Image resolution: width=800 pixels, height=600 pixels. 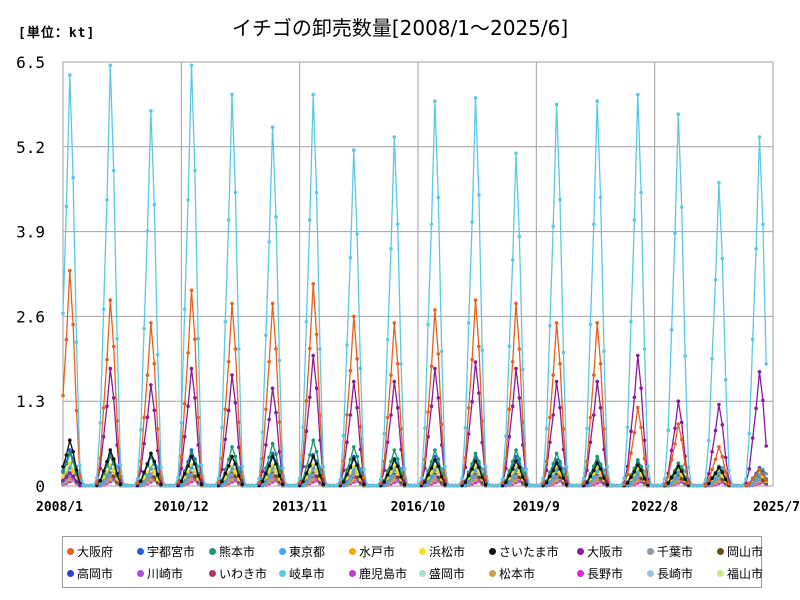 What do you see at coordinates (299, 507) in the screenshot?
I see `x-tick-label: 2013/11` at bounding box center [299, 507].